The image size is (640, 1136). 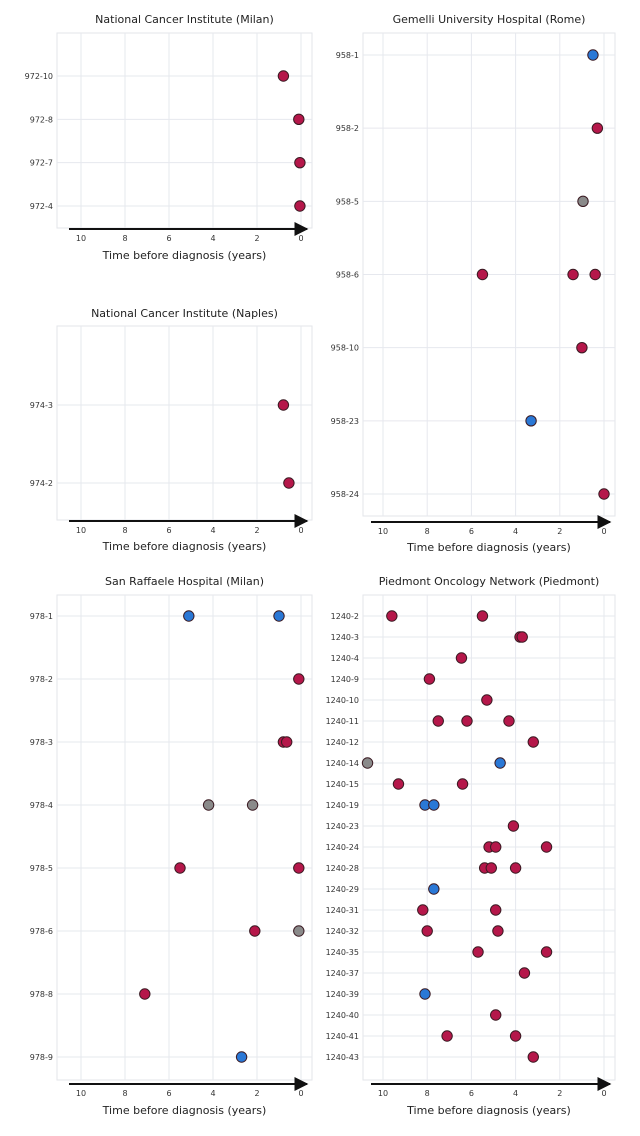 I want to click on chart-title: Gemelli University Hospital (Rome), so click(x=489, y=19).